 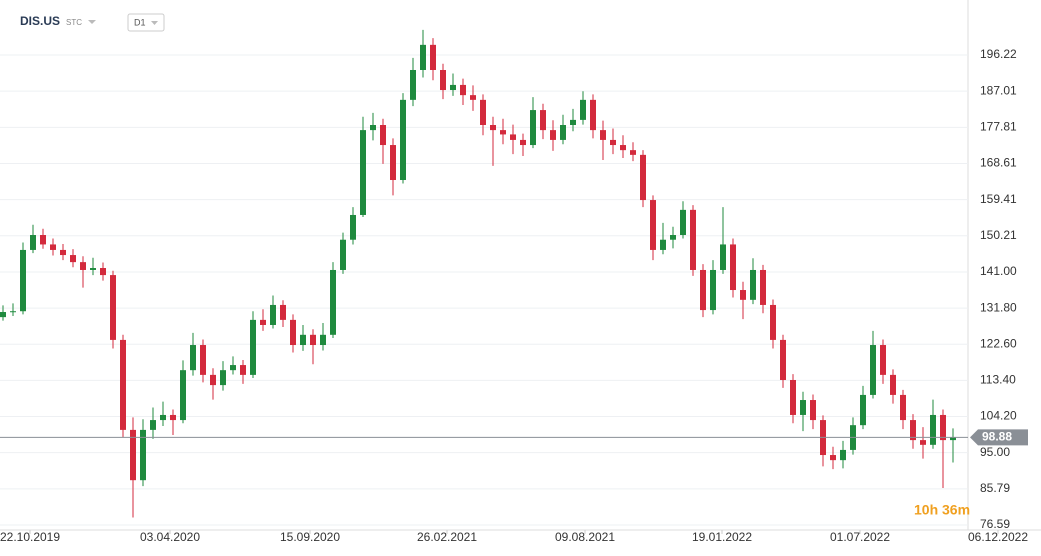 I want to click on y-tick-label: 104.20, so click(x=998, y=416).